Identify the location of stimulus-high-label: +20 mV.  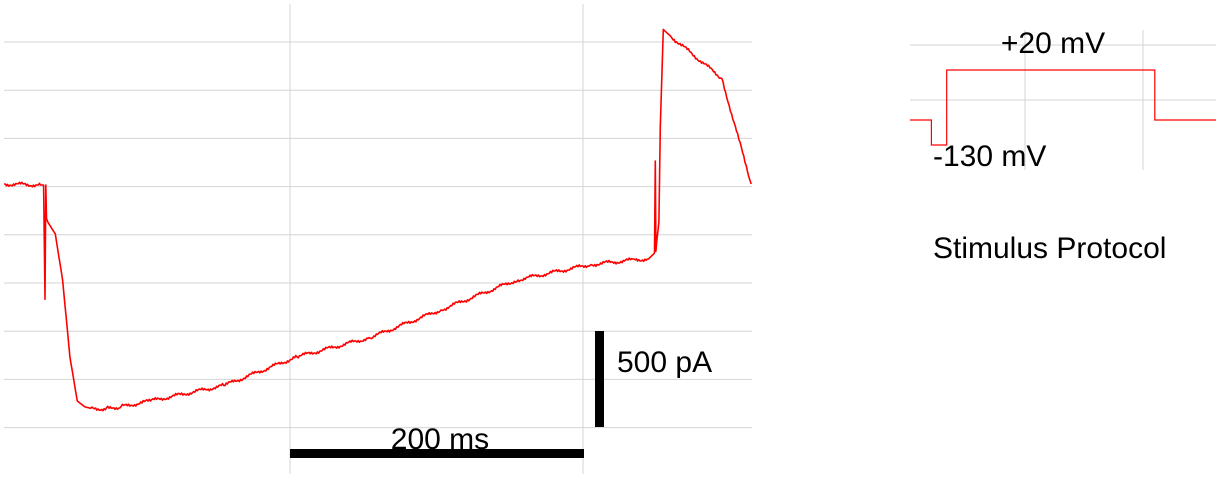
(1053, 43).